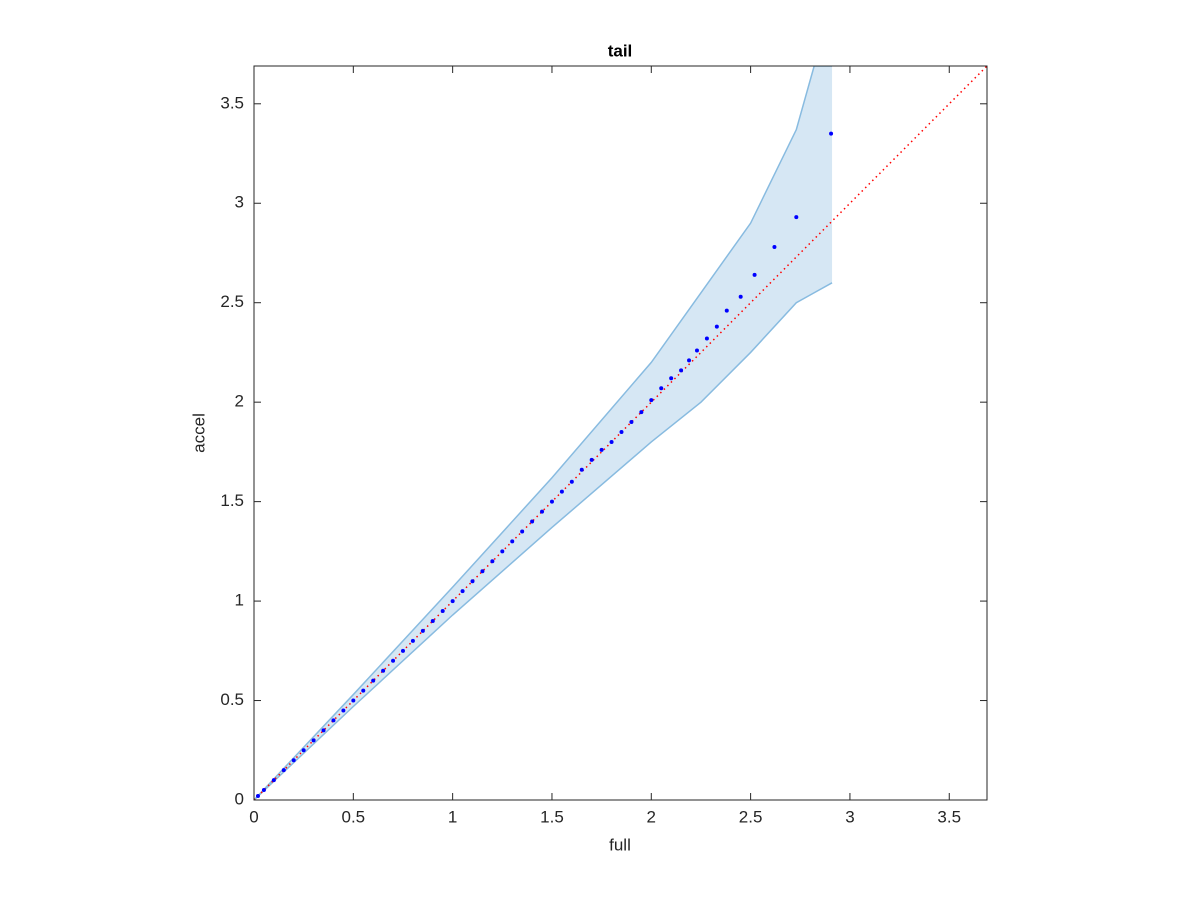 Image resolution: width=1200 pixels, height=900 pixels. What do you see at coordinates (751, 816) in the screenshot?
I see `x-tick-label: 2.5` at bounding box center [751, 816].